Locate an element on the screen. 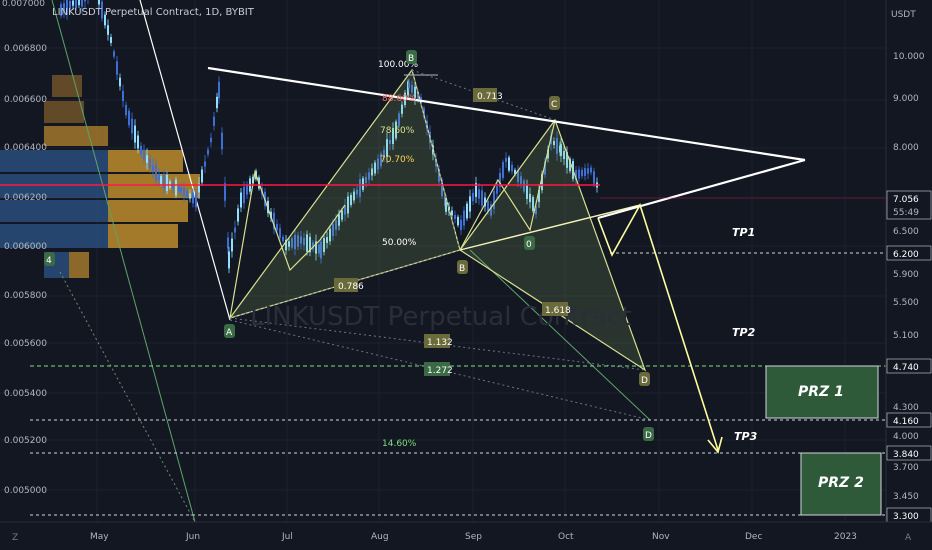 The height and width of the screenshot is (550, 932). fib-786-label: 78.60% is located at coordinates (397, 131).